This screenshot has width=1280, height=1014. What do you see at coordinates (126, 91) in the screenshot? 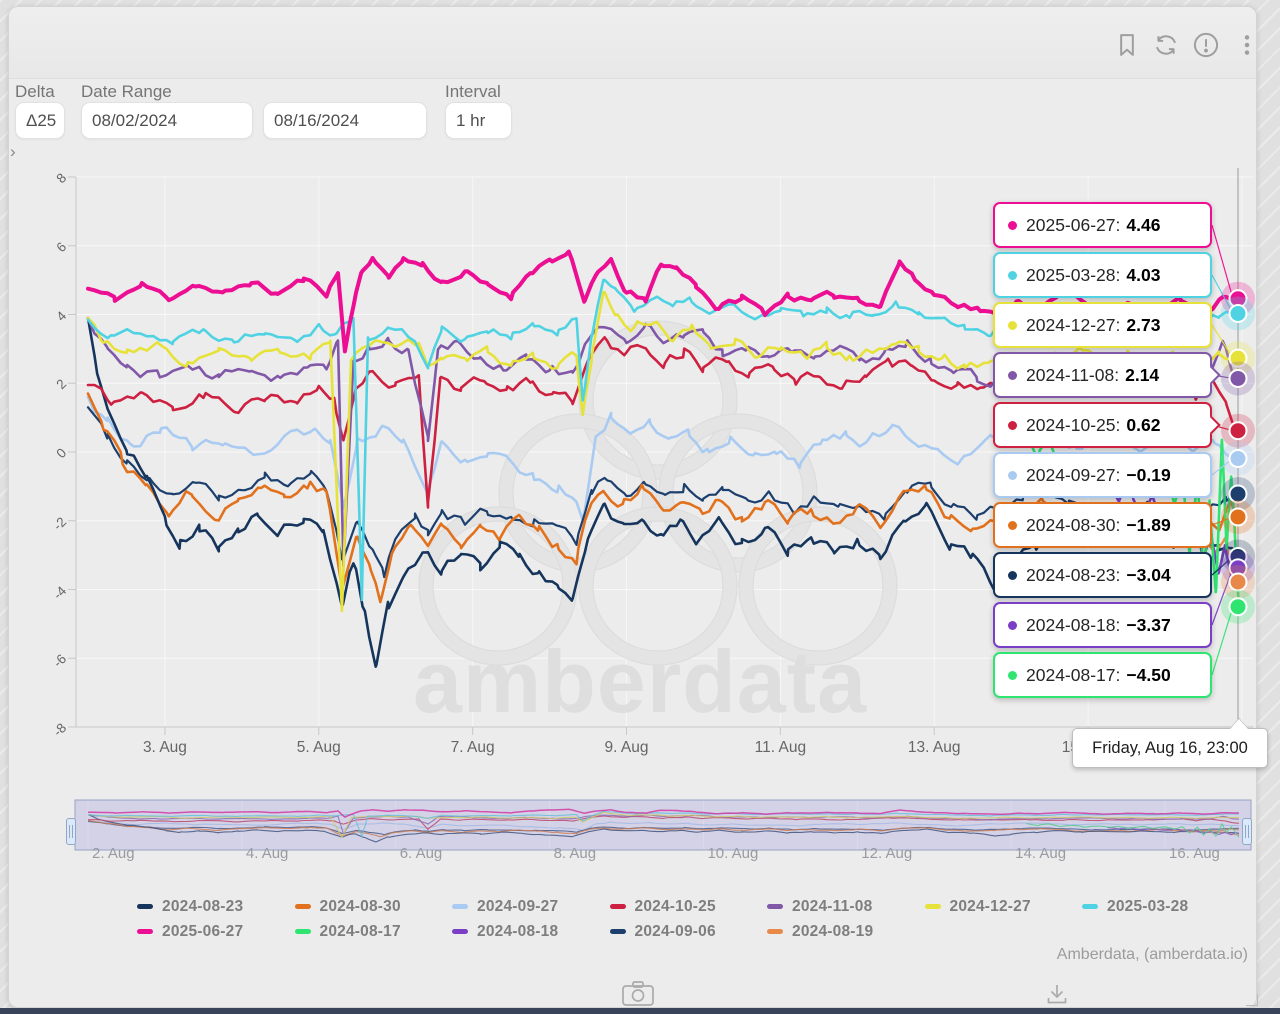
I see `date-range-label: Date Range` at bounding box center [126, 91].